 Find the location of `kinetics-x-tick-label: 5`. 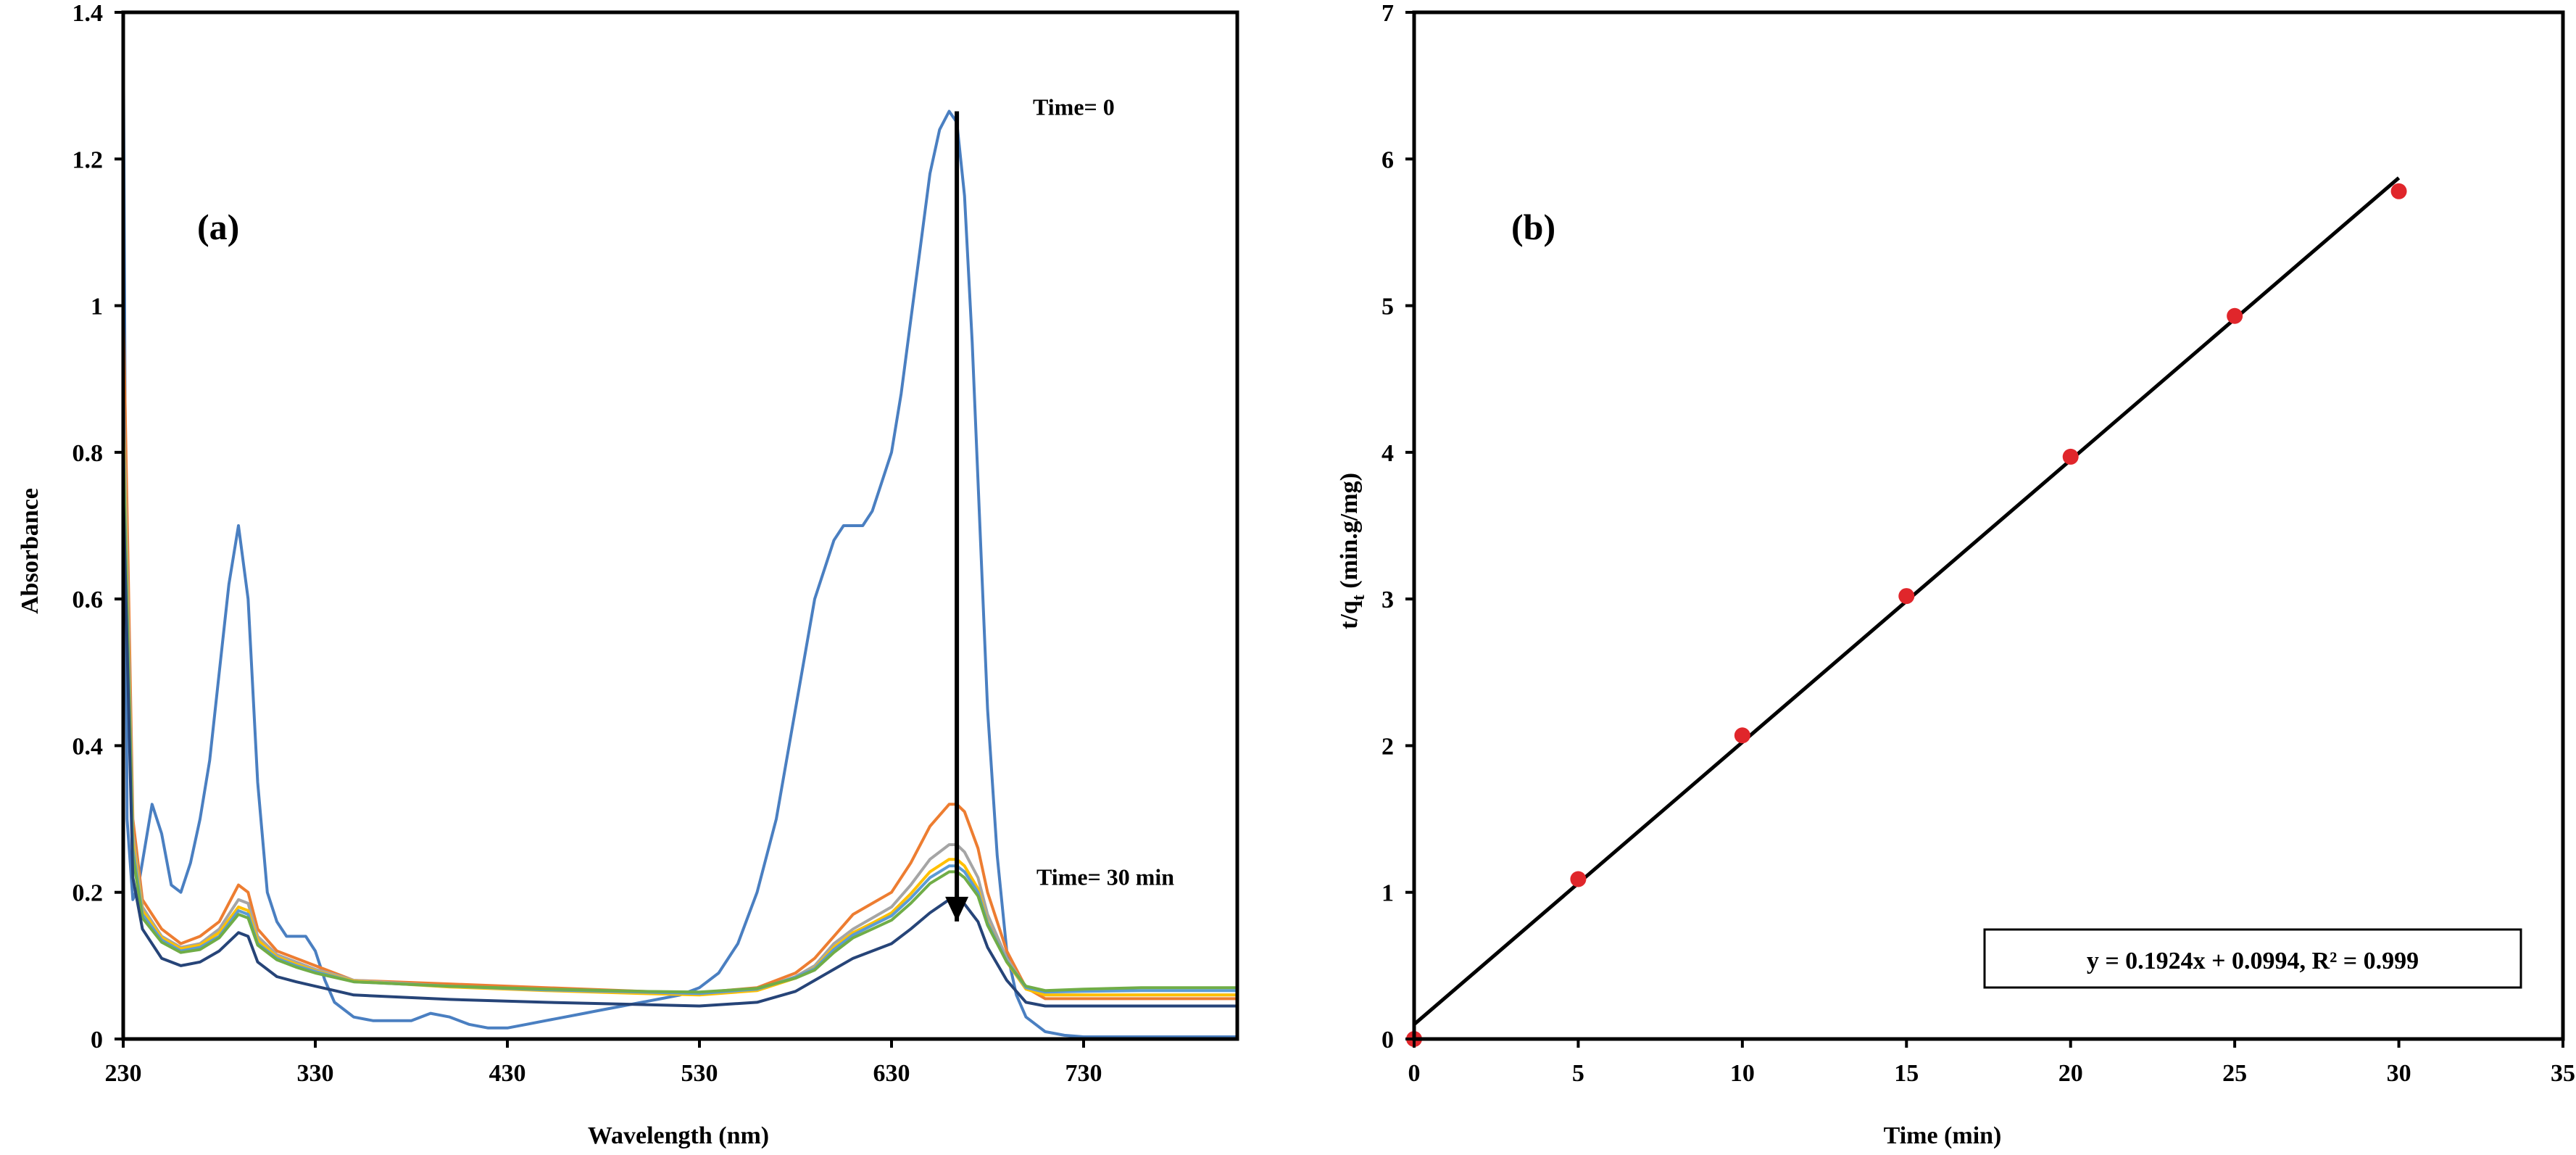

kinetics-x-tick-label: 5 is located at coordinates (1578, 1073).